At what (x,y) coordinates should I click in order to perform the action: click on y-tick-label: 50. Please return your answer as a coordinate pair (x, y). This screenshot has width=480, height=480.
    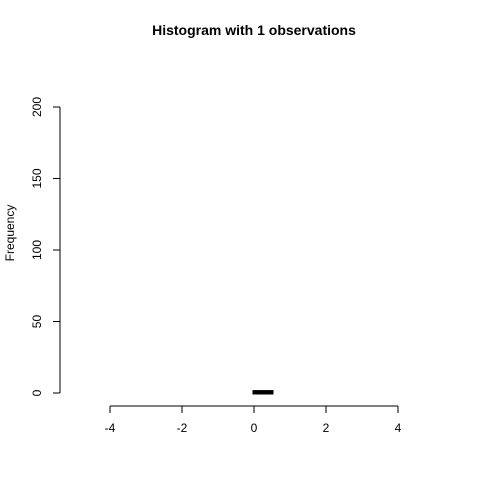
    Looking at the image, I should click on (37, 322).